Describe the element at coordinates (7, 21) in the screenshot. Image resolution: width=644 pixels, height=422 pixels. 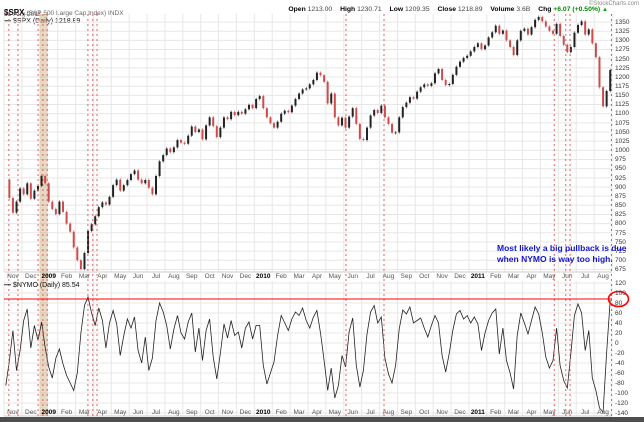
I see `spx-line-marker-icon: —` at that location.